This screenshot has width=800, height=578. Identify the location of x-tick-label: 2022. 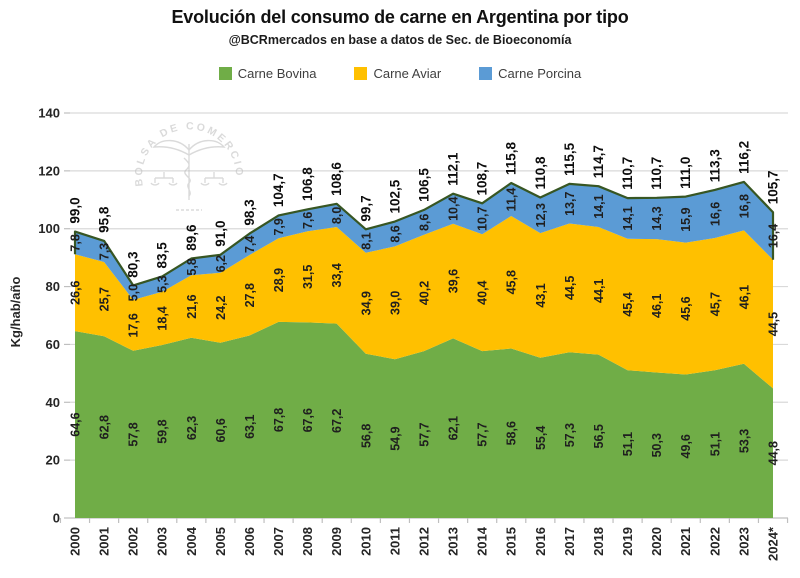
(714, 541).